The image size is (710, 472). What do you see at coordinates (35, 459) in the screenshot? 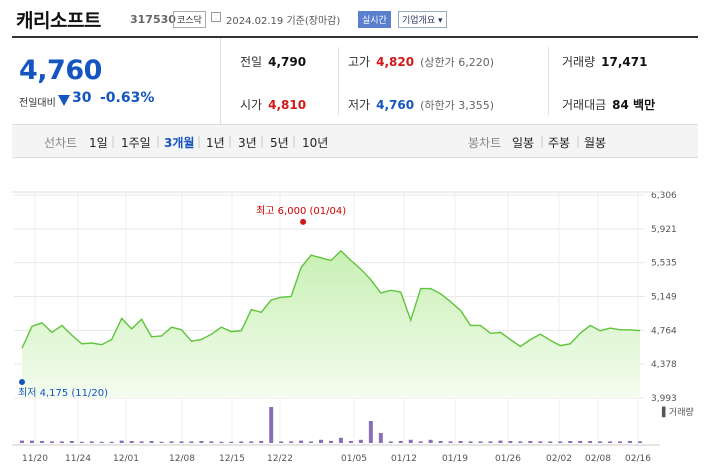
I see `x-tick-label: 11/20` at bounding box center [35, 459].